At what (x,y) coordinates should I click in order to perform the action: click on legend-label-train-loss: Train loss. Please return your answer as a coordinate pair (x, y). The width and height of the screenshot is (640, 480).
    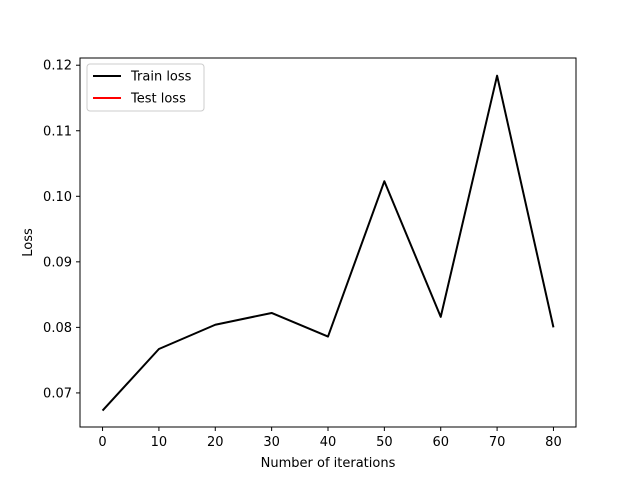
    Looking at the image, I should click on (161, 77).